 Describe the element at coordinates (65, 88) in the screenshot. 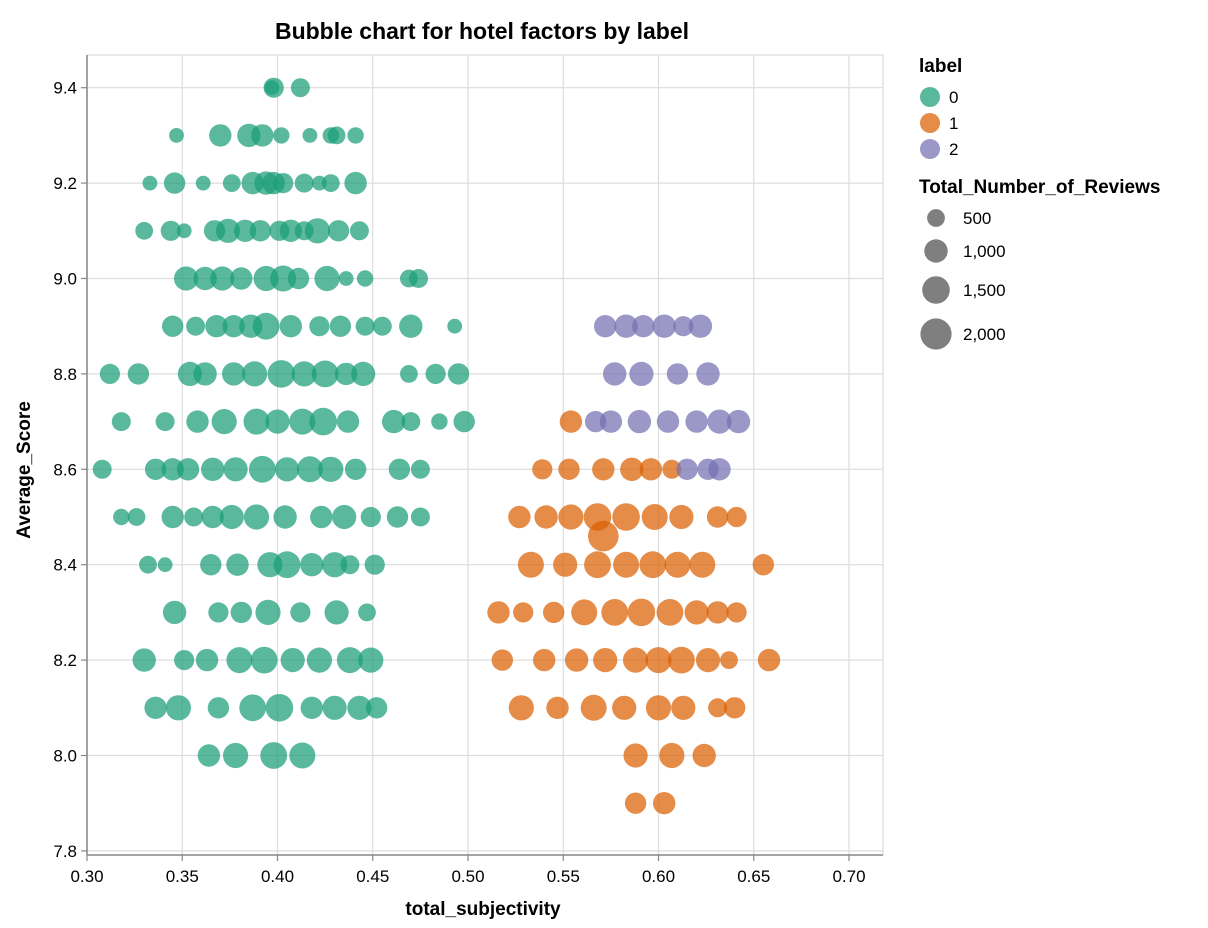

I see `y-tick-label: 9.4` at that location.